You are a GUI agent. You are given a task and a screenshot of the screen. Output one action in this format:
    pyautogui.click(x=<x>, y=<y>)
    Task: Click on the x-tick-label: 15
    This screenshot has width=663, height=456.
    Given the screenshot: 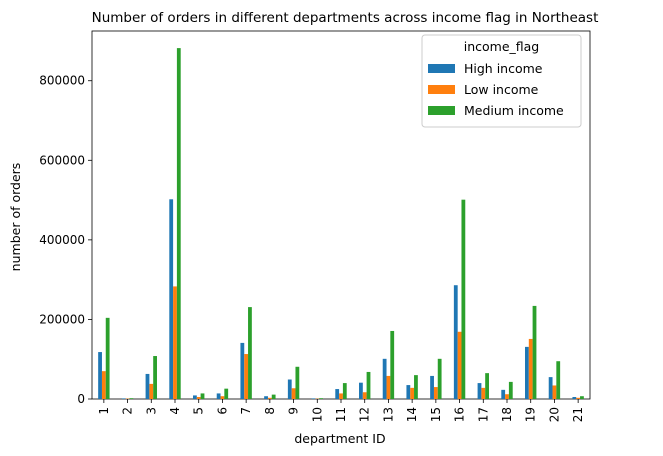 What is the action you would take?
    pyautogui.click(x=436, y=414)
    